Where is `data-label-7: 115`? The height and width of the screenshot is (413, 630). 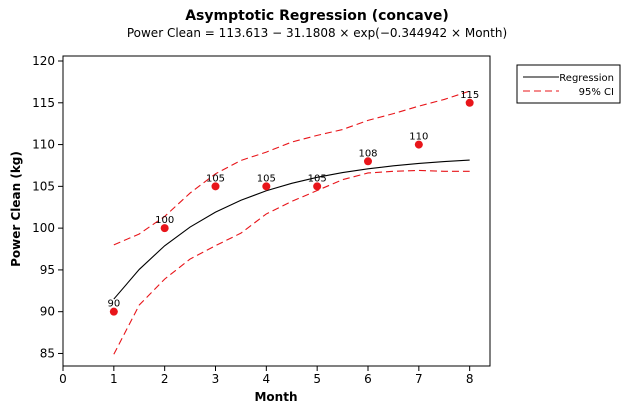
data-label-7: 115 is located at coordinates (469, 95).